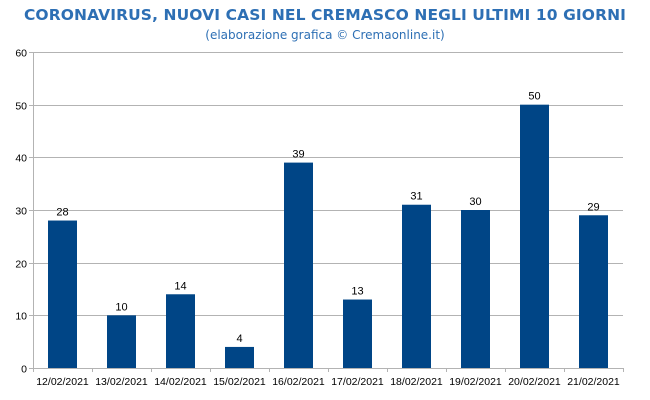  I want to click on data-label-20/02/2021: 50, so click(534, 97).